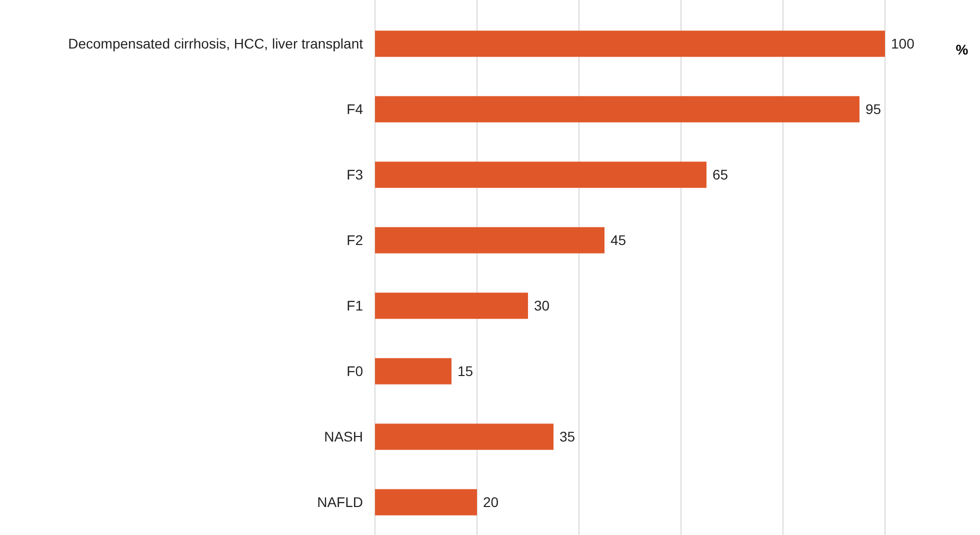 Image resolution: width=980 pixels, height=535 pixels. I want to click on data-label: 65, so click(720, 174).